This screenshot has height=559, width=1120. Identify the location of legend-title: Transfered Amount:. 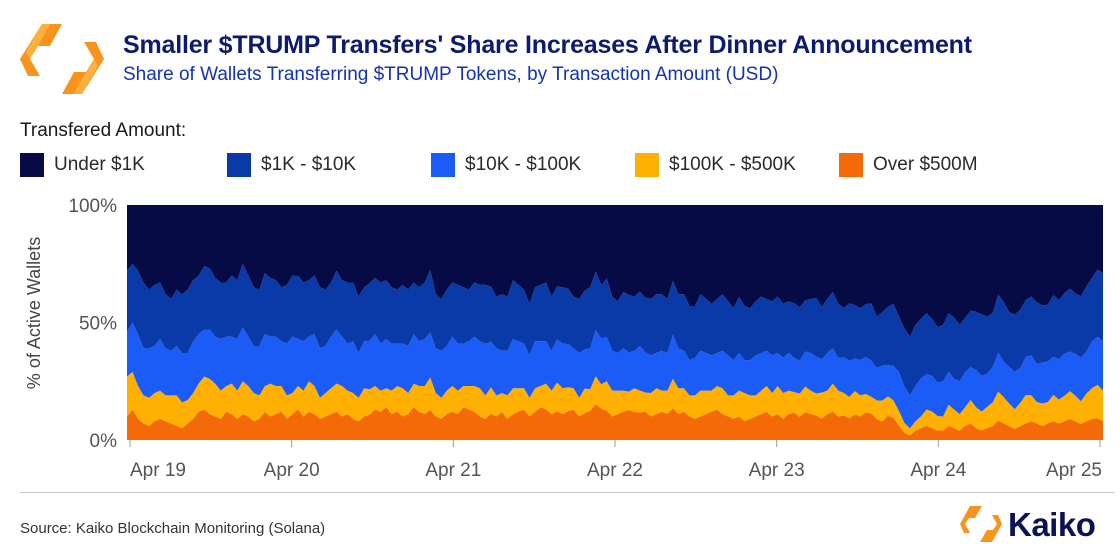
(103, 130).